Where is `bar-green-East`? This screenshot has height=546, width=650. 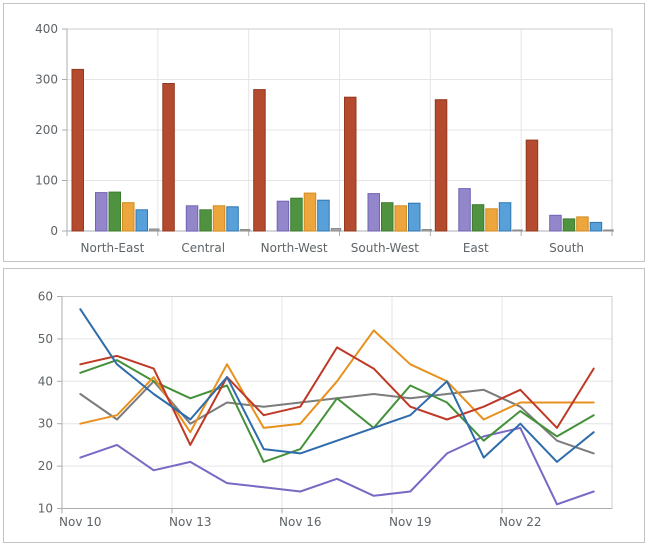 bar-green-East is located at coordinates (478, 218).